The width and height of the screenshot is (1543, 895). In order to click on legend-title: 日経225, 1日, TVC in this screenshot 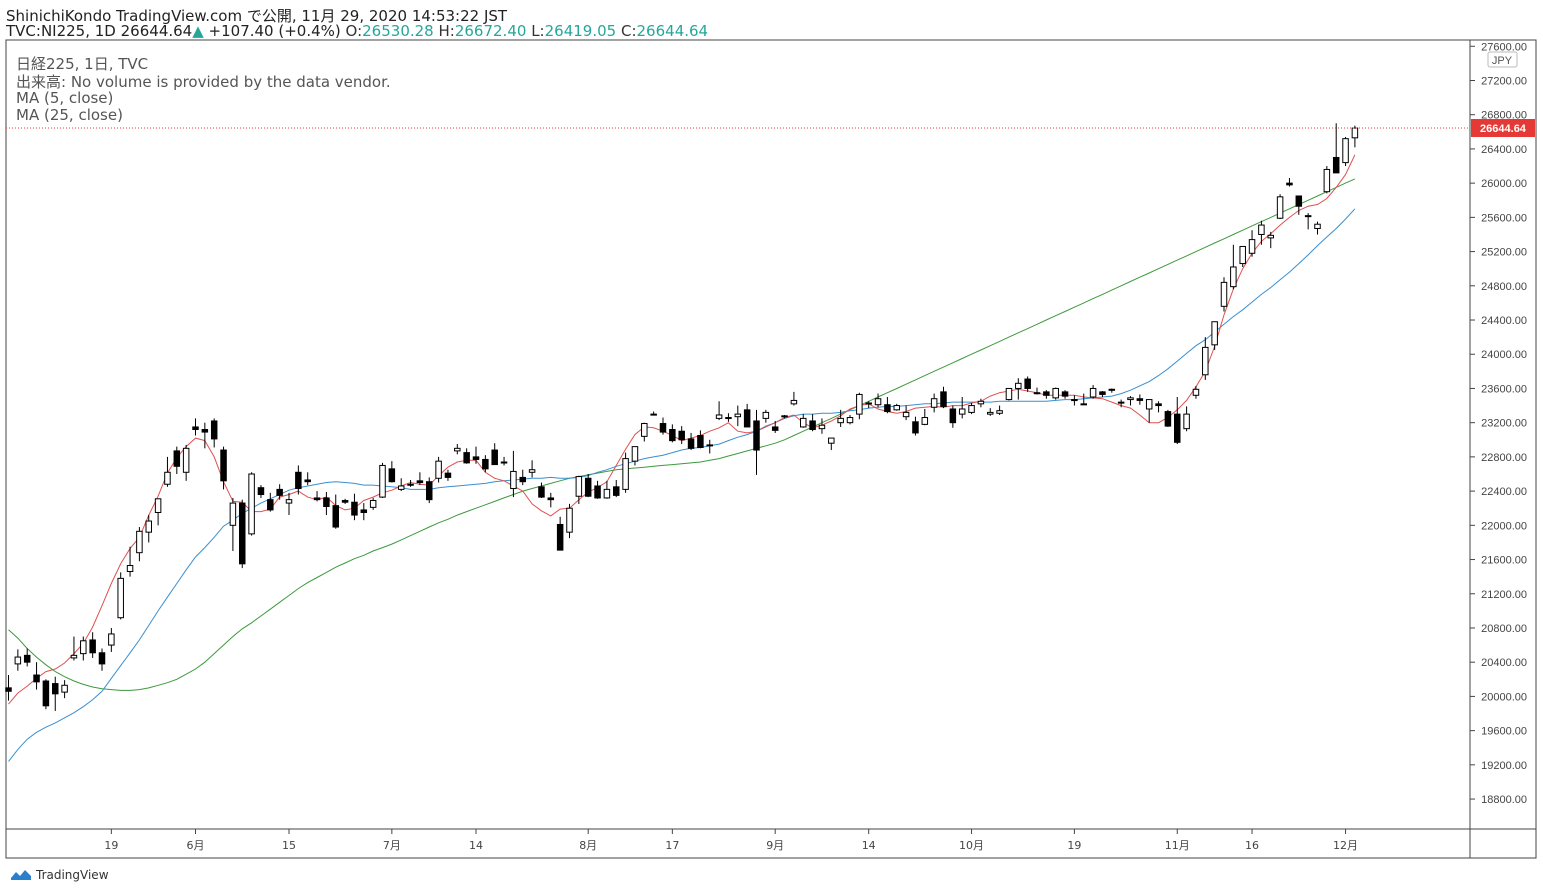, I will do `click(82, 64)`.